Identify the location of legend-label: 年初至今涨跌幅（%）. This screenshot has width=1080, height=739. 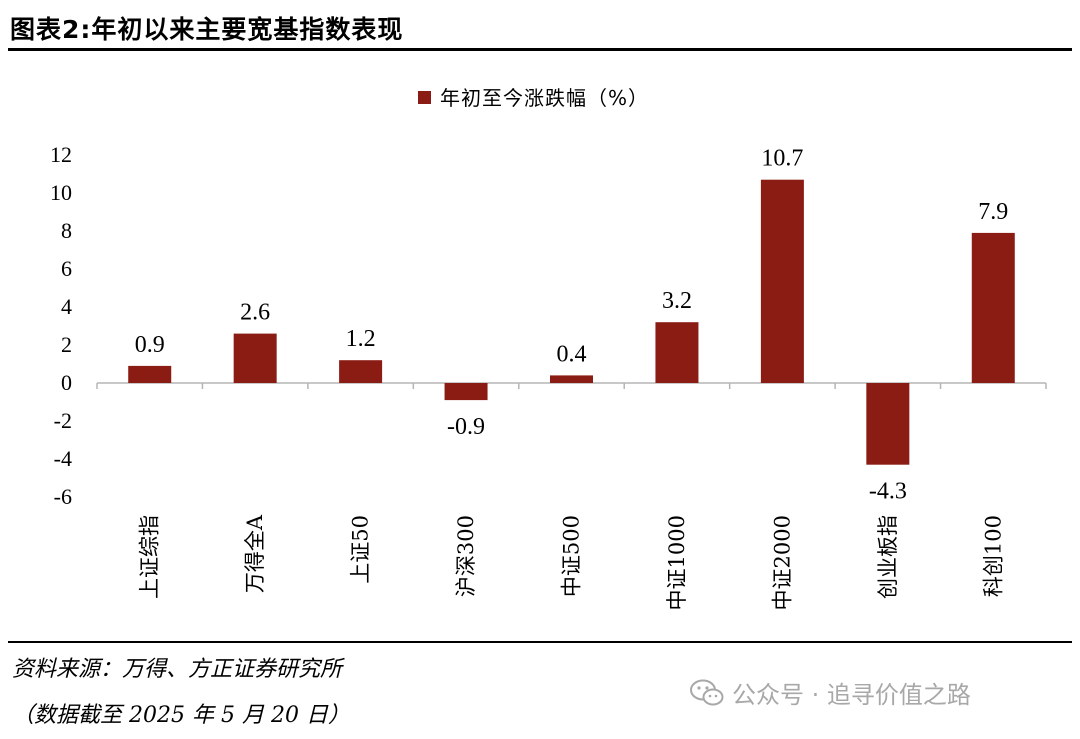
(544, 98).